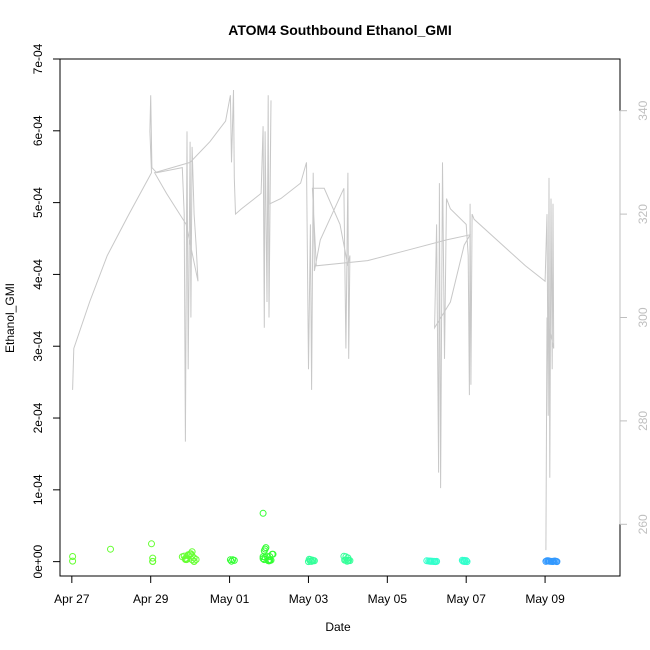 The image size is (650, 650). What do you see at coordinates (545, 599) in the screenshot?
I see `x-tick-label: May 09` at bounding box center [545, 599].